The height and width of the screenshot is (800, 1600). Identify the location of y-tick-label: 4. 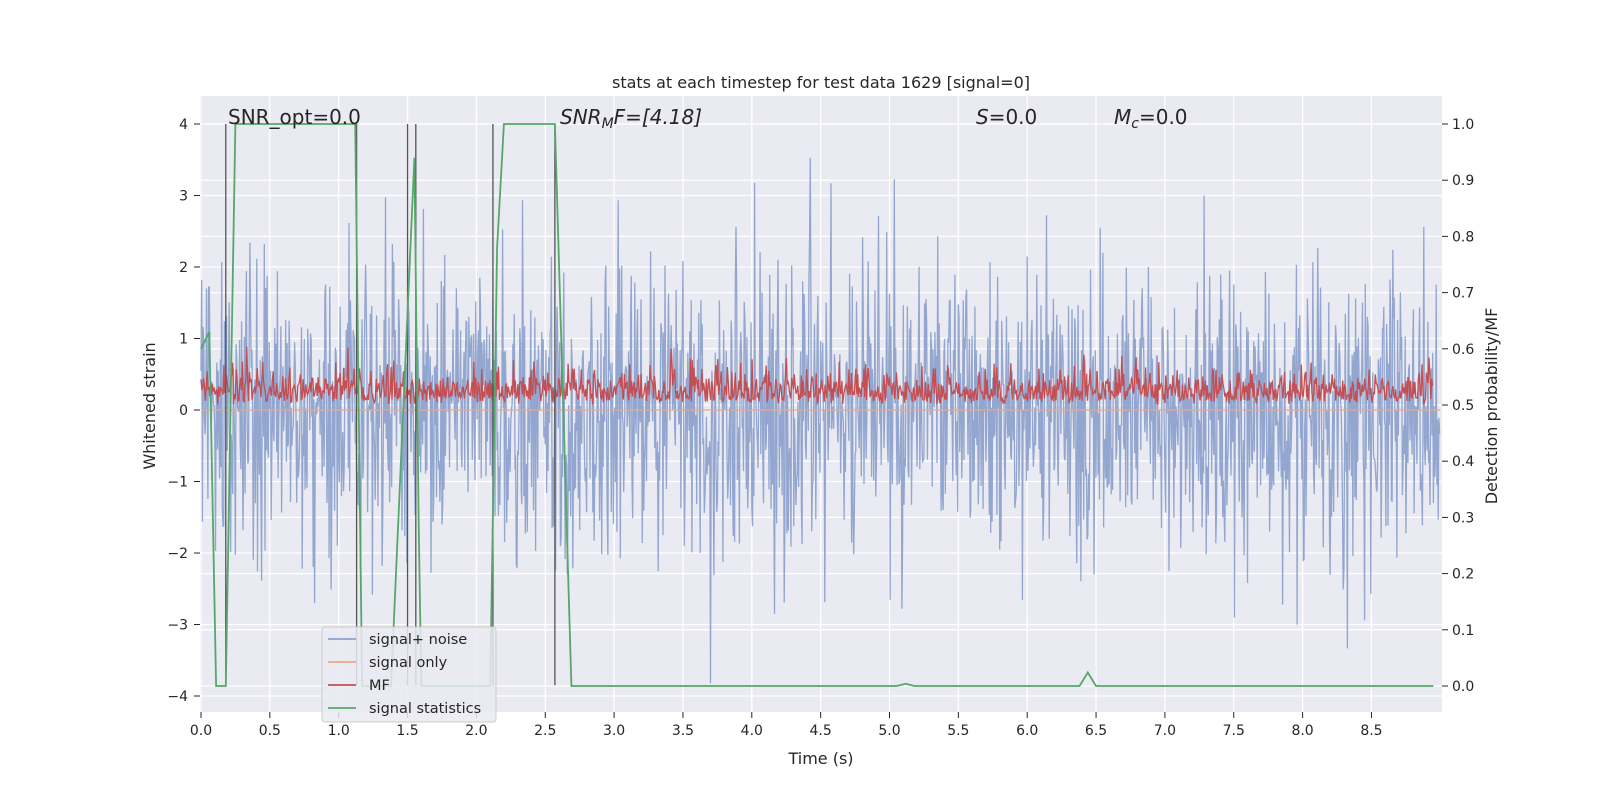
(183, 125).